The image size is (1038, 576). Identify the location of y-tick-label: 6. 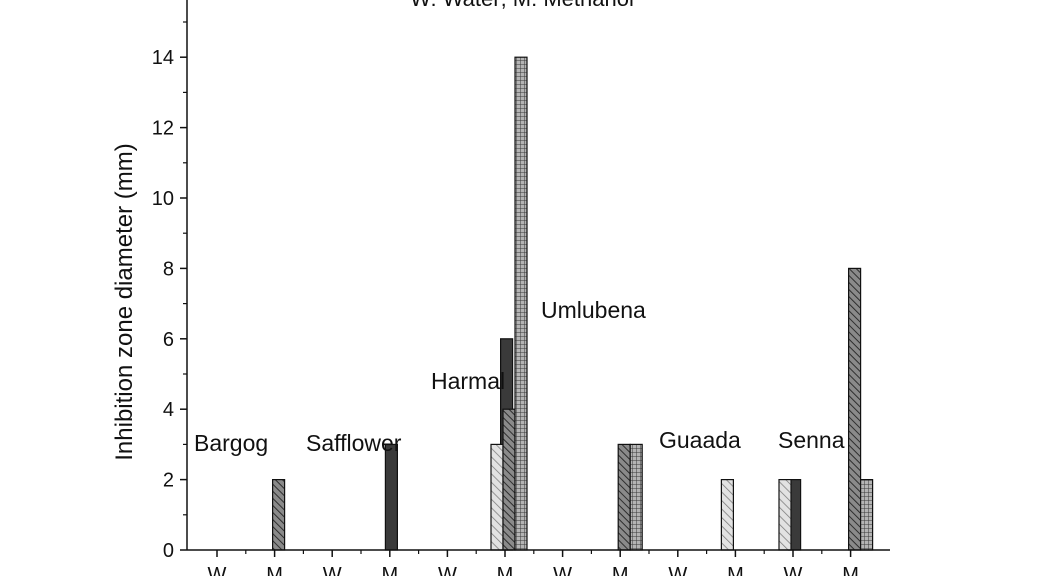
(168, 340).